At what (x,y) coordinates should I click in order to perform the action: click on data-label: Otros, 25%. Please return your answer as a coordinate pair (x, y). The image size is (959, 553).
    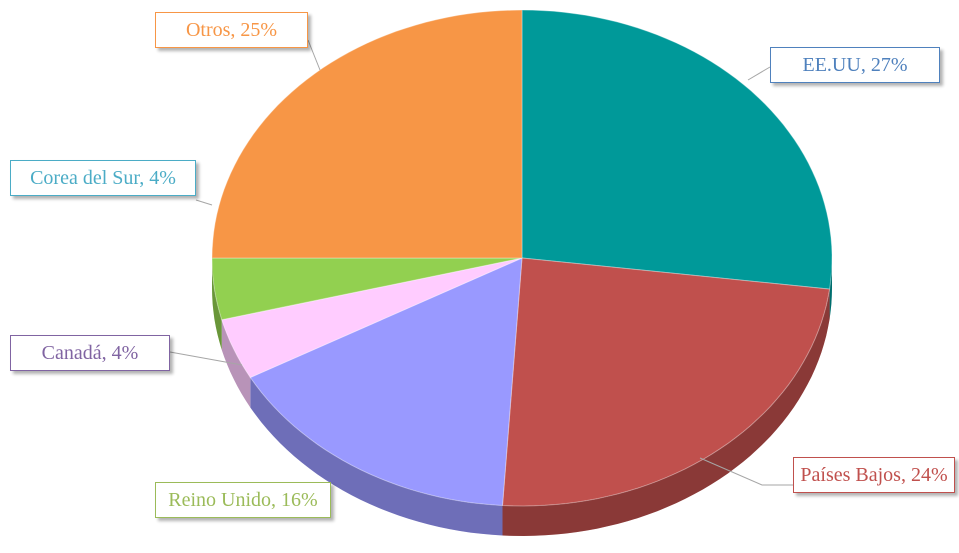
    Looking at the image, I should click on (231, 30).